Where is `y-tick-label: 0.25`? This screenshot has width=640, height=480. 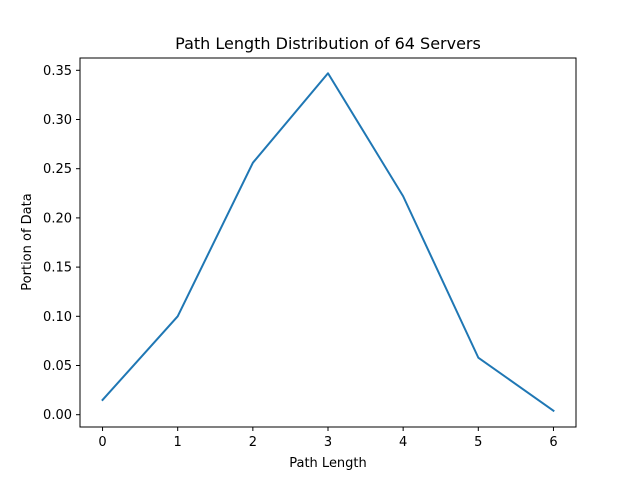
y-tick-label: 0.25 is located at coordinates (57, 169).